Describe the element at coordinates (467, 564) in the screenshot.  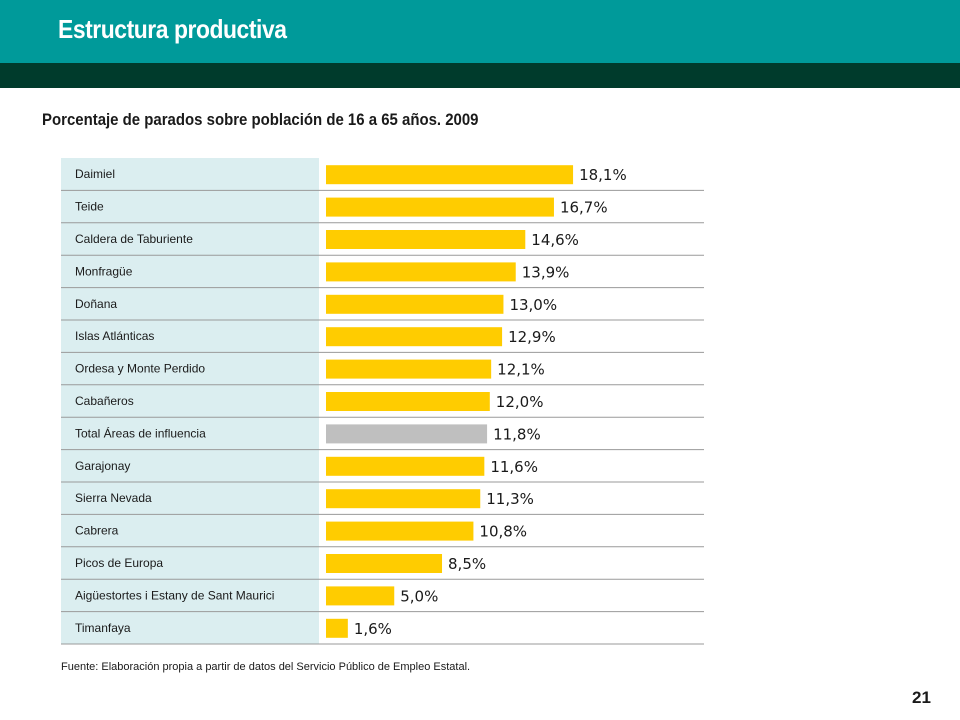
I see `value-label: 8,5%` at that location.